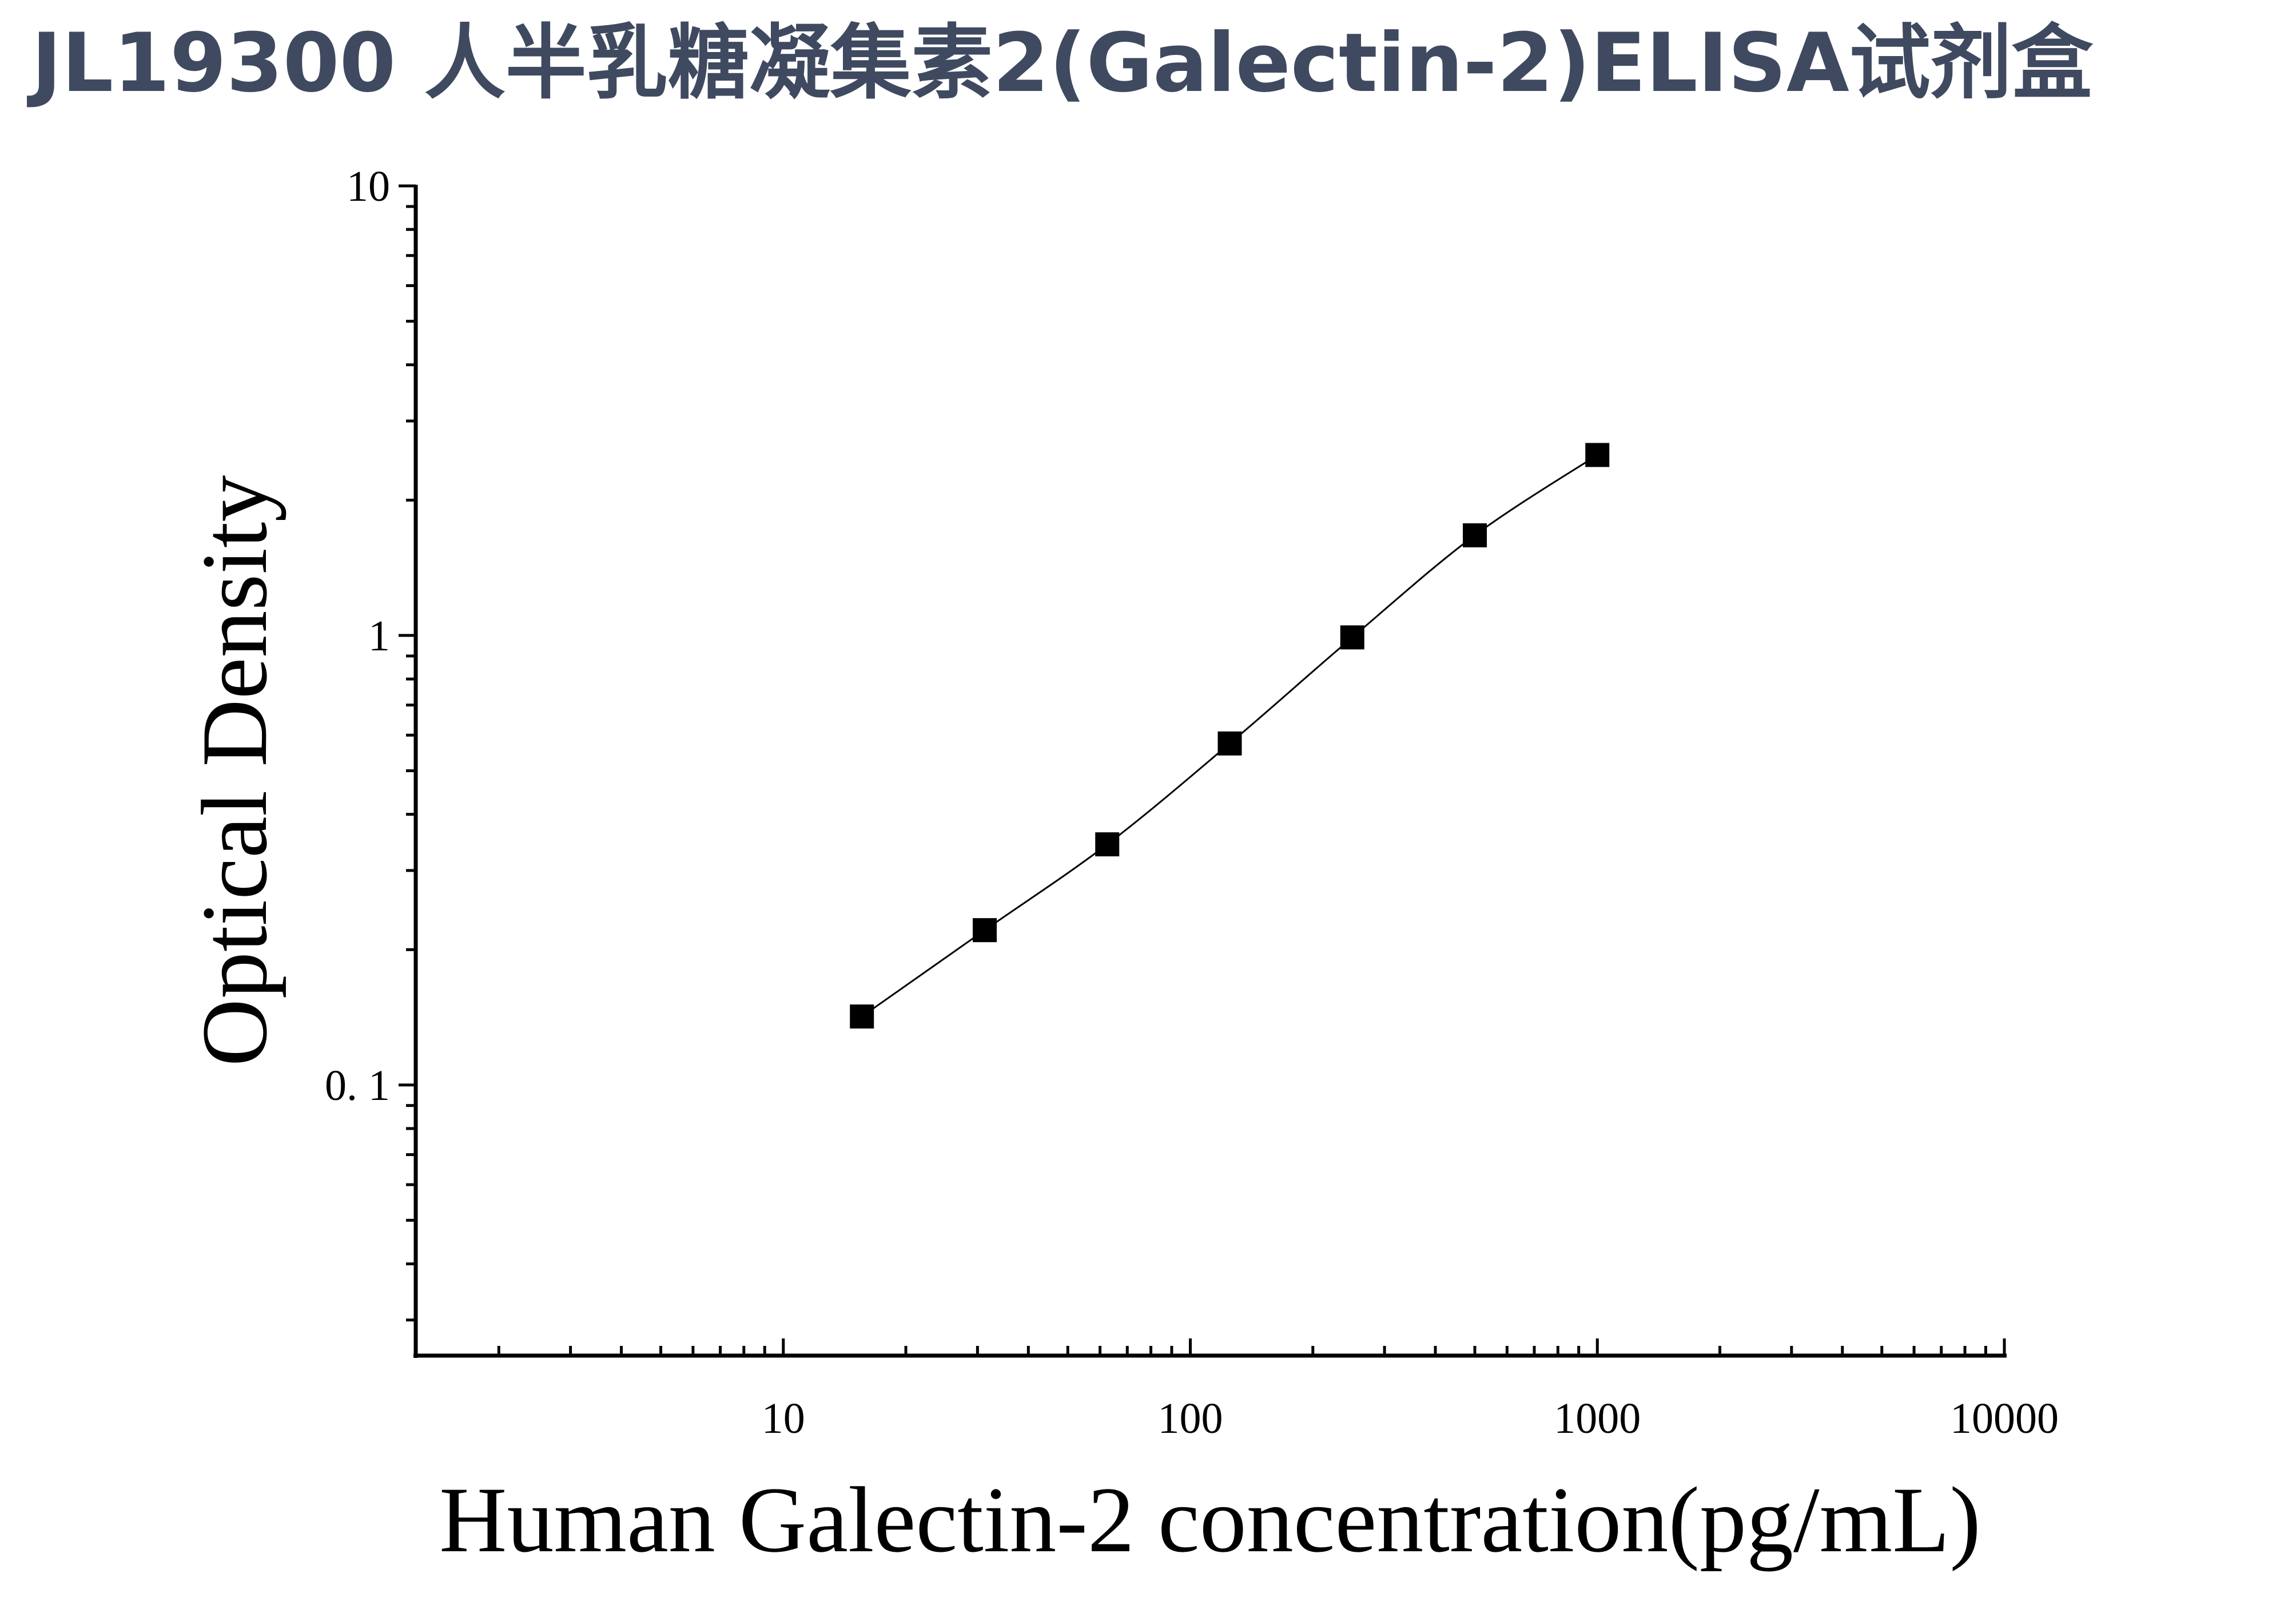  I want to click on x-tick-label: 1000, so click(1598, 1419).